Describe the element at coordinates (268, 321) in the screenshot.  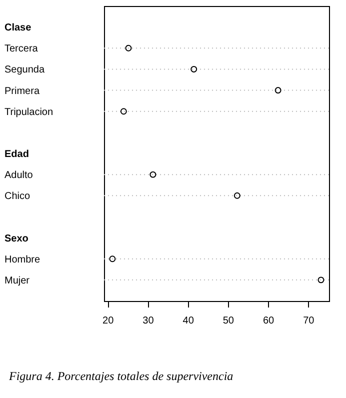
I see `x-tick-label: 60` at that location.